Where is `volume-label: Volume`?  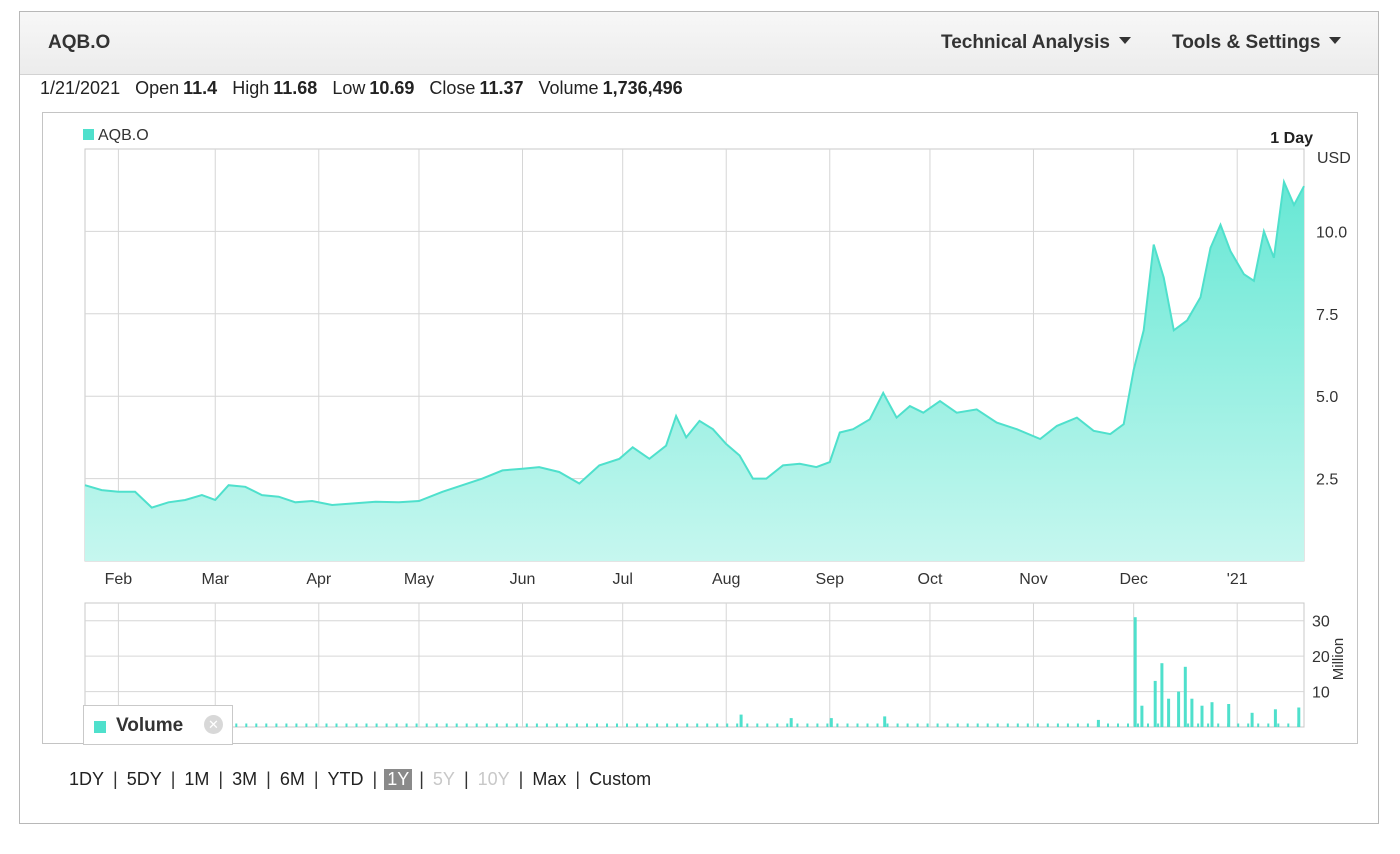 volume-label: Volume is located at coordinates (568, 88).